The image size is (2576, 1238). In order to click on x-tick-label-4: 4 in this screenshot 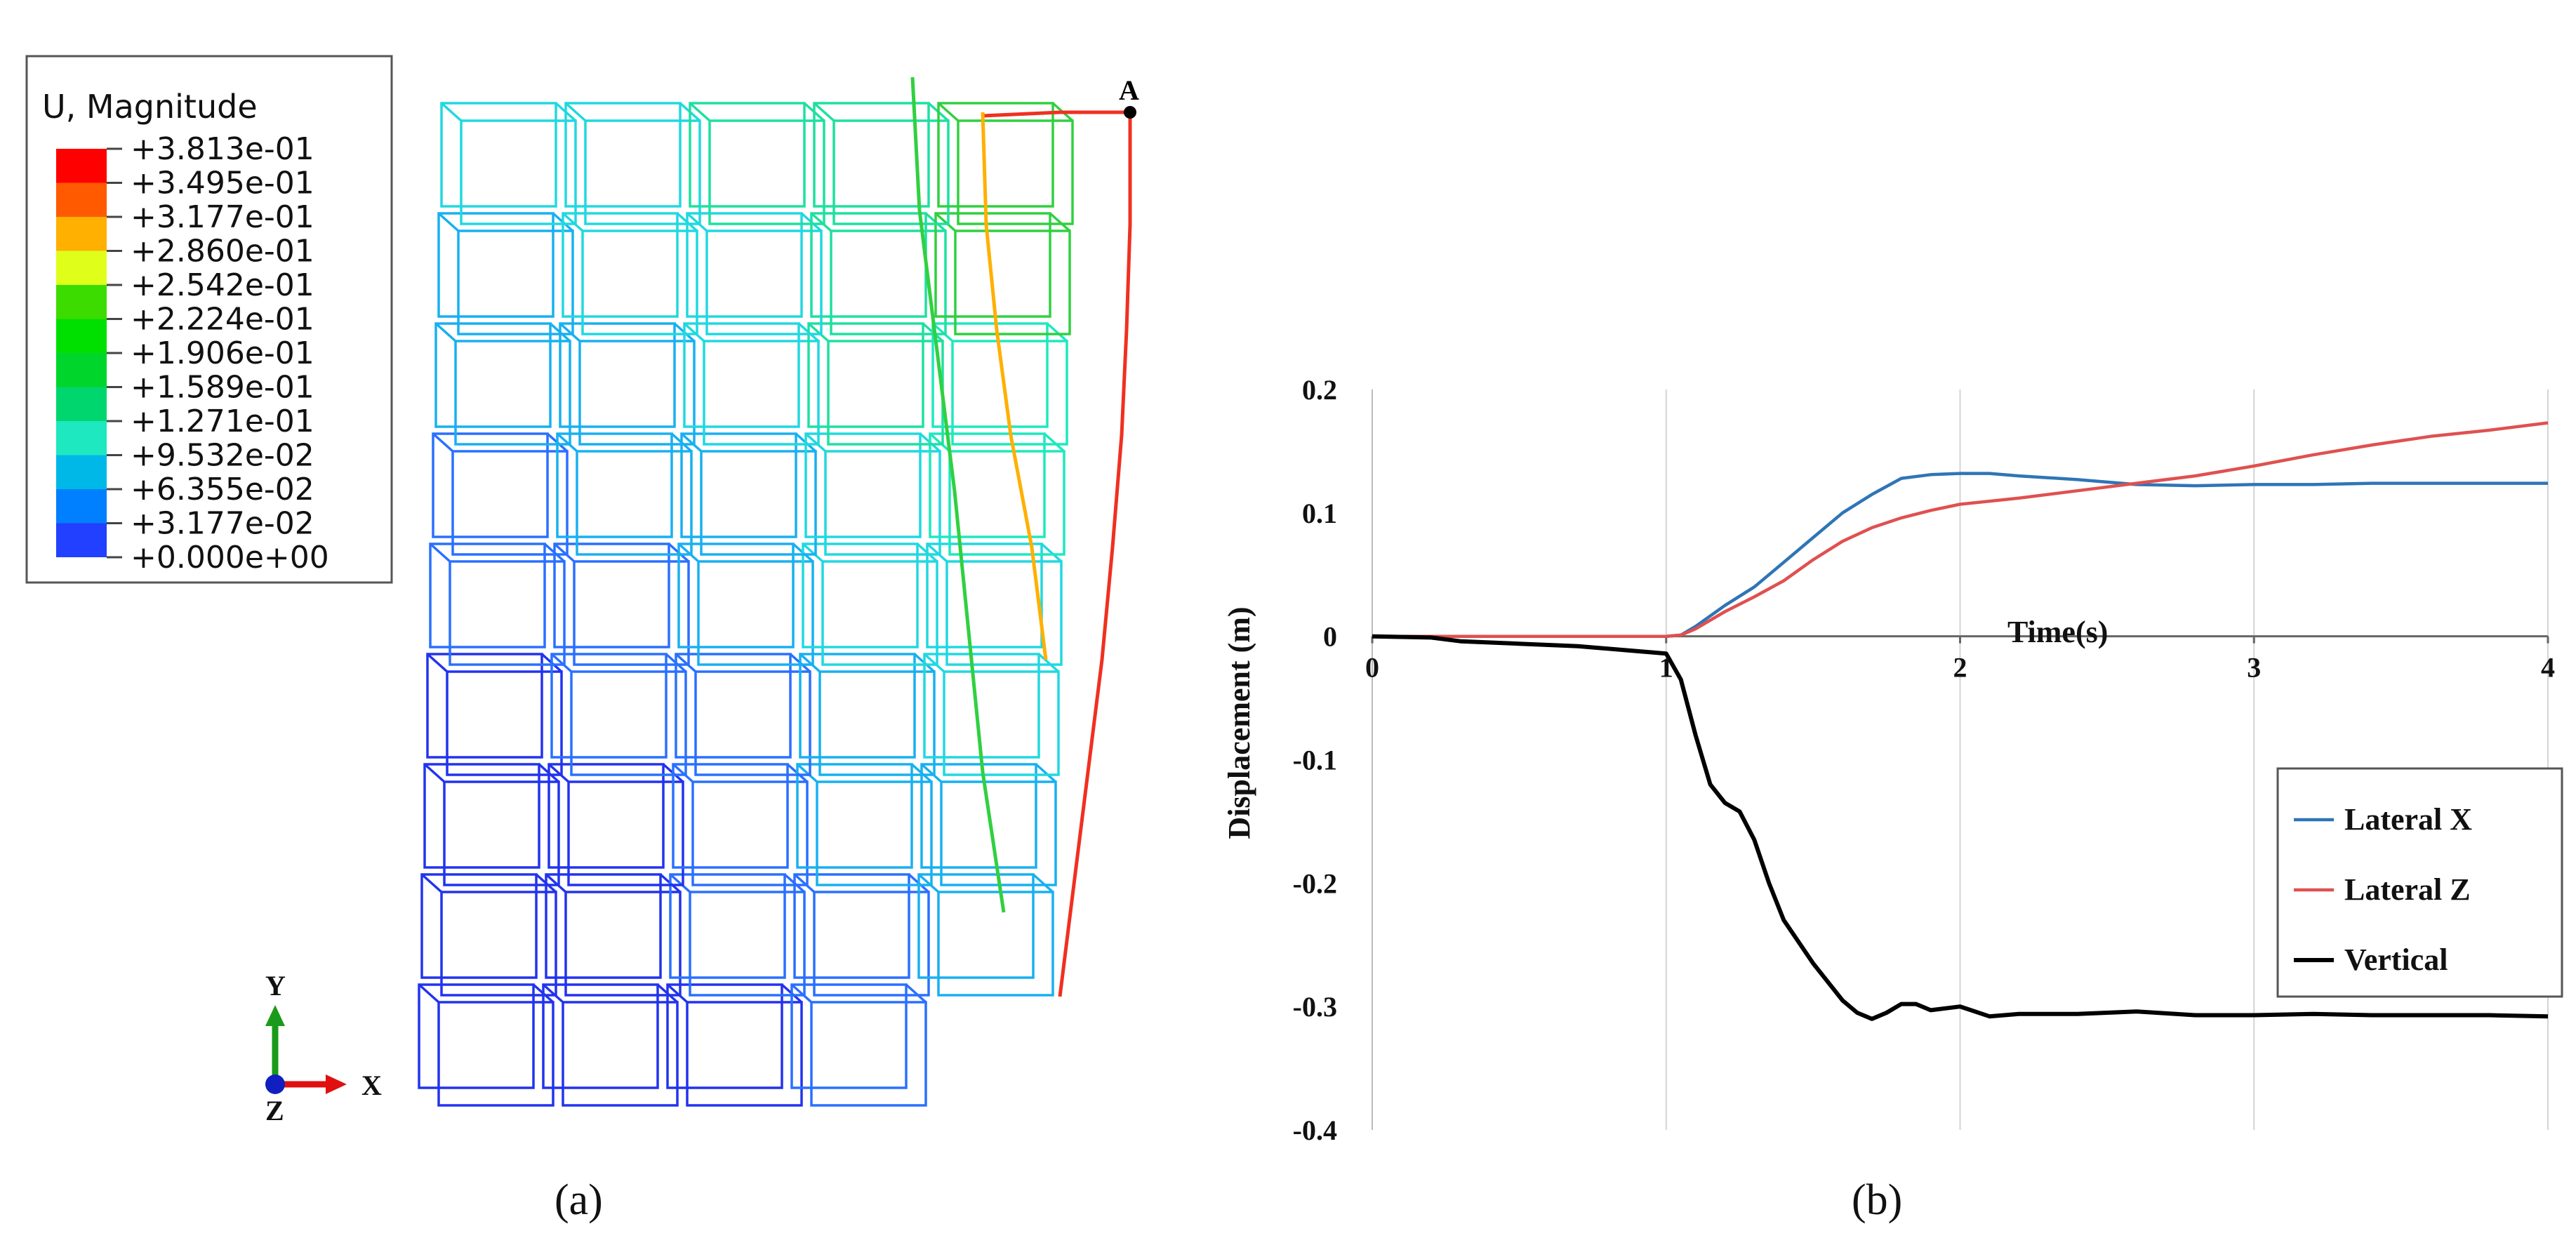, I will do `click(2548, 668)`.